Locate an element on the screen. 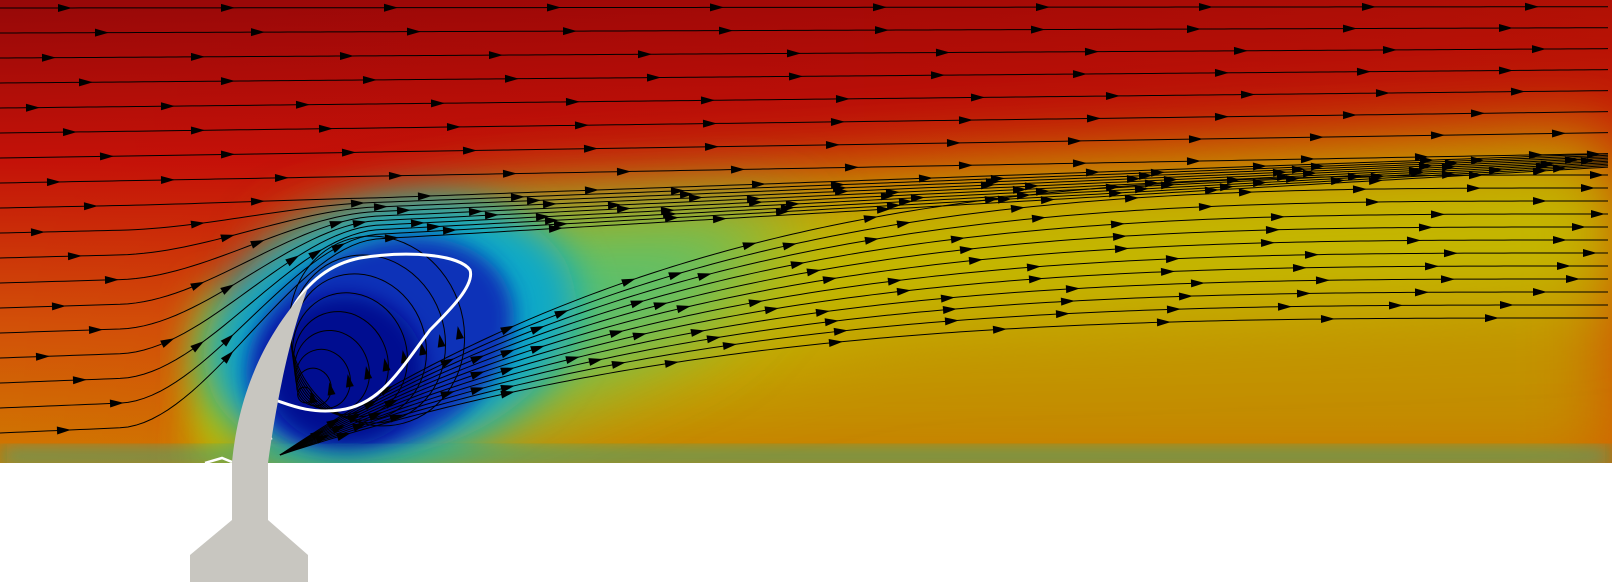  wall-layer is located at coordinates (806, 456).